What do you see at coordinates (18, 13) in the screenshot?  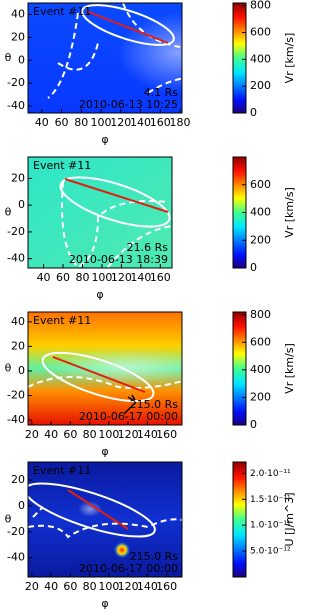 I see `y-tick-label: 40` at bounding box center [18, 13].